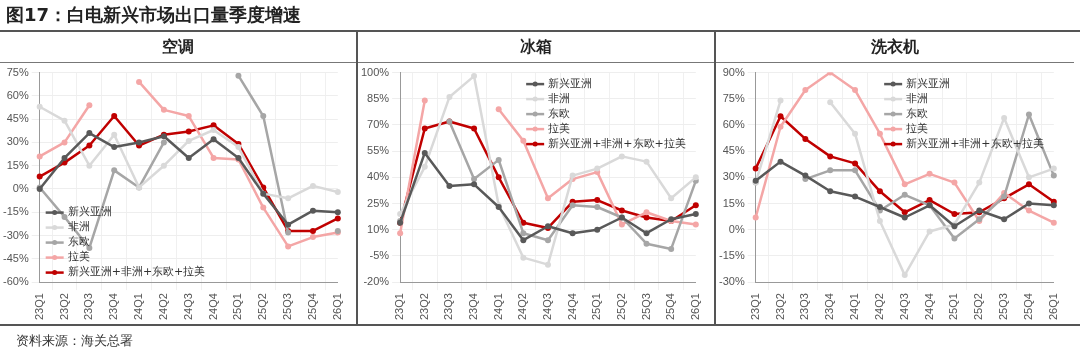  Describe the element at coordinates (17, 71) in the screenshot. I see `y-tick-label: 75%` at that location.